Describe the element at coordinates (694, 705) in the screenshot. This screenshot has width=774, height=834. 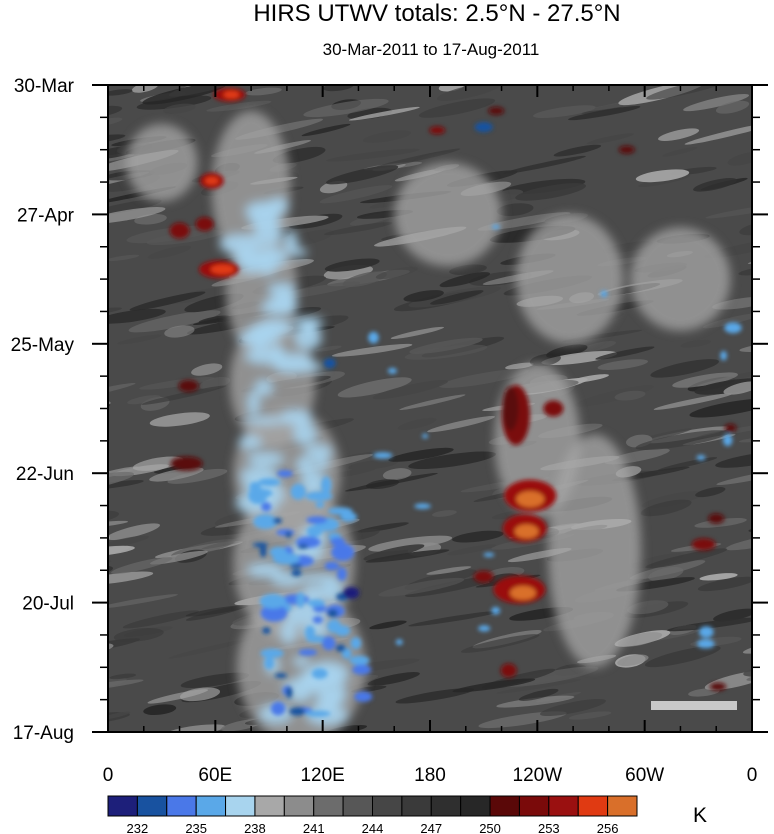
I see `plot-label-bar` at that location.